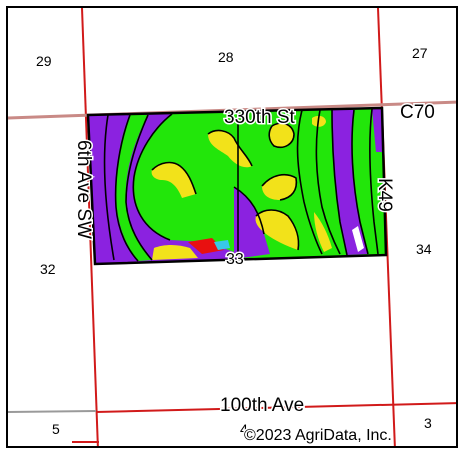 This screenshot has width=465, height=454. What do you see at coordinates (235, 259) in the screenshot?
I see `section-33-label: 33` at bounding box center [235, 259].